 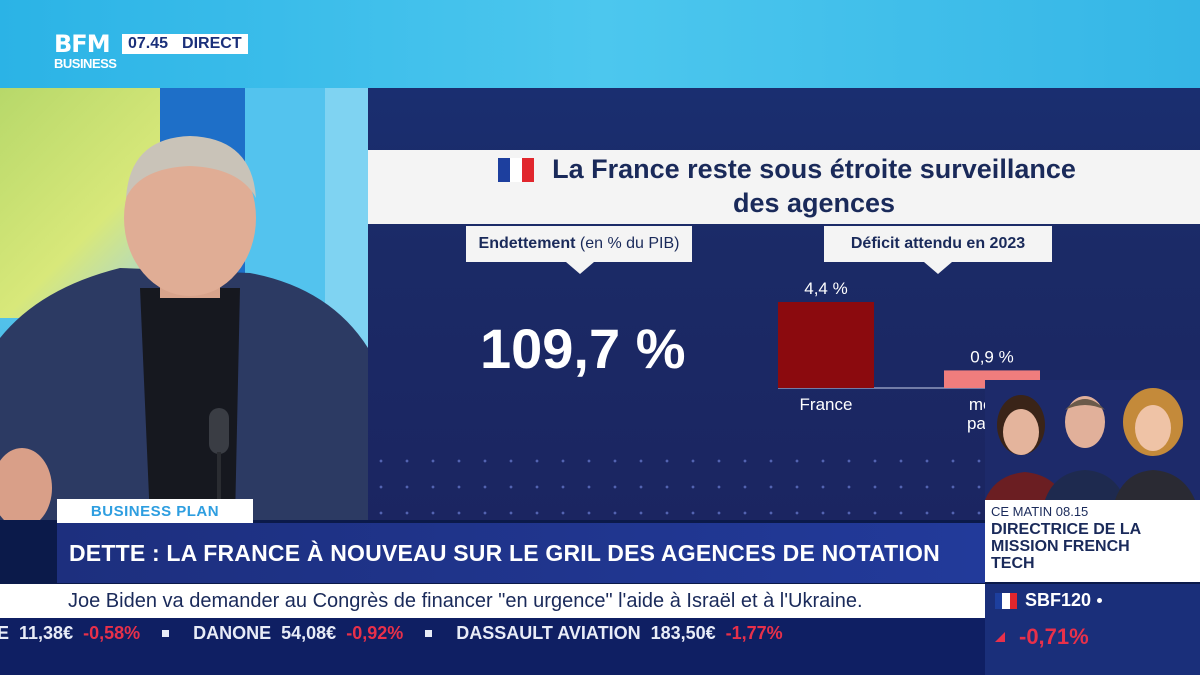 What do you see at coordinates (232, 633) in the screenshot?
I see `ticker-name: DANONE` at bounding box center [232, 633].